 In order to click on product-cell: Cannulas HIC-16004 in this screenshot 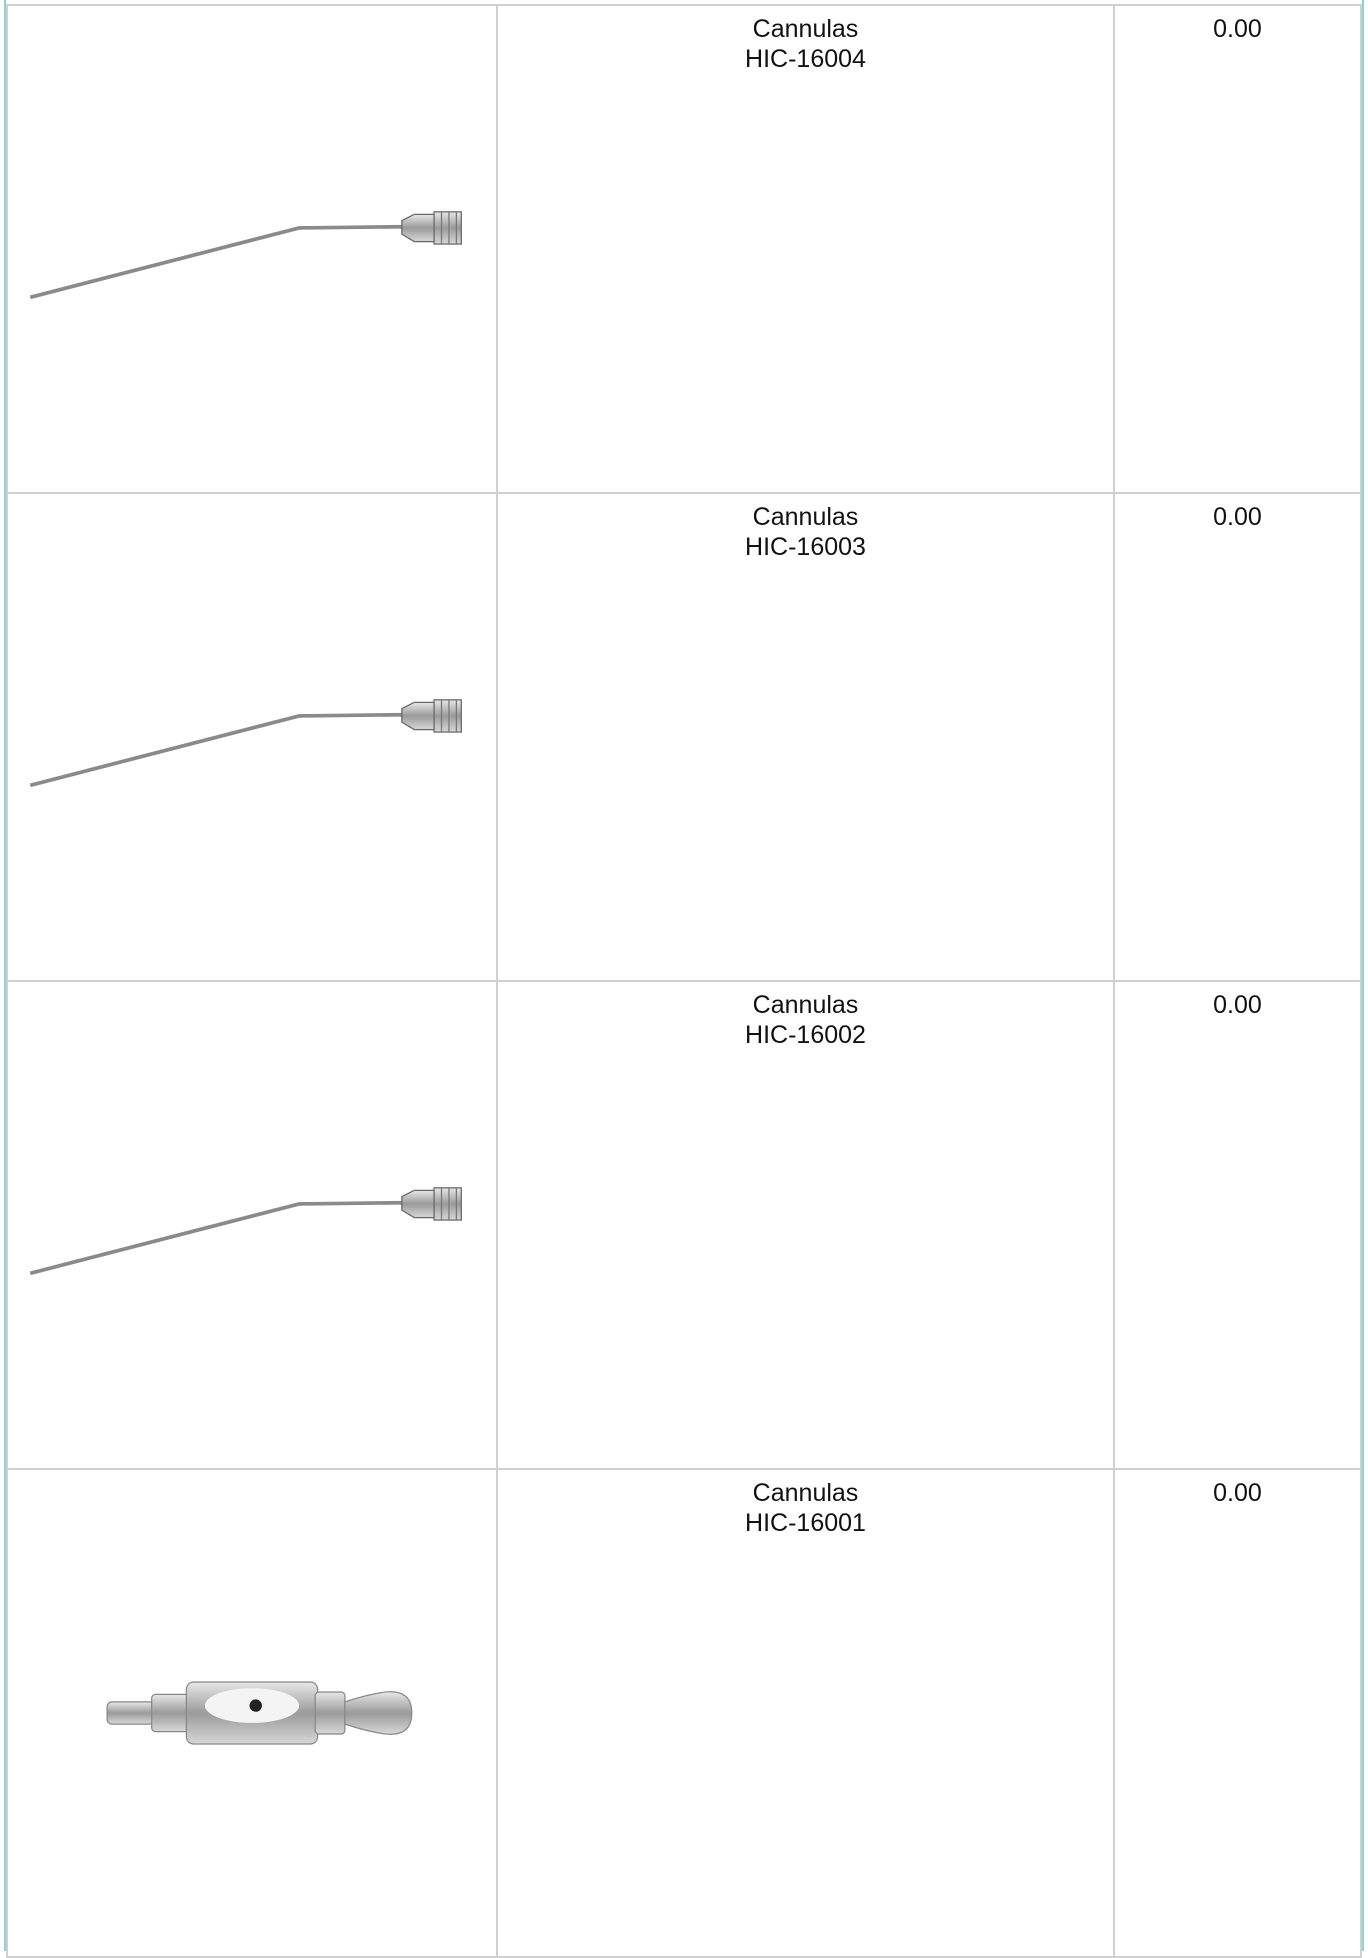, I will do `click(804, 249)`.